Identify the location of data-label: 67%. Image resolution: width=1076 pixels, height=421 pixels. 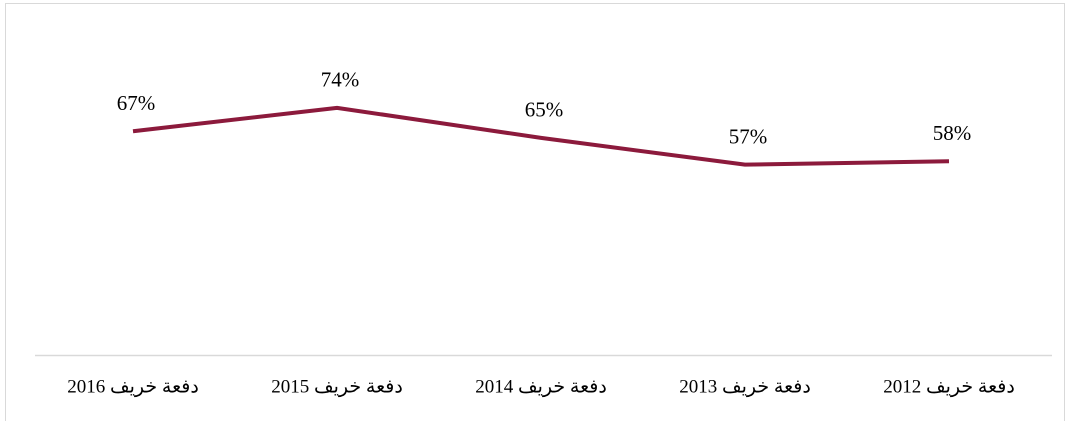
(136, 103).